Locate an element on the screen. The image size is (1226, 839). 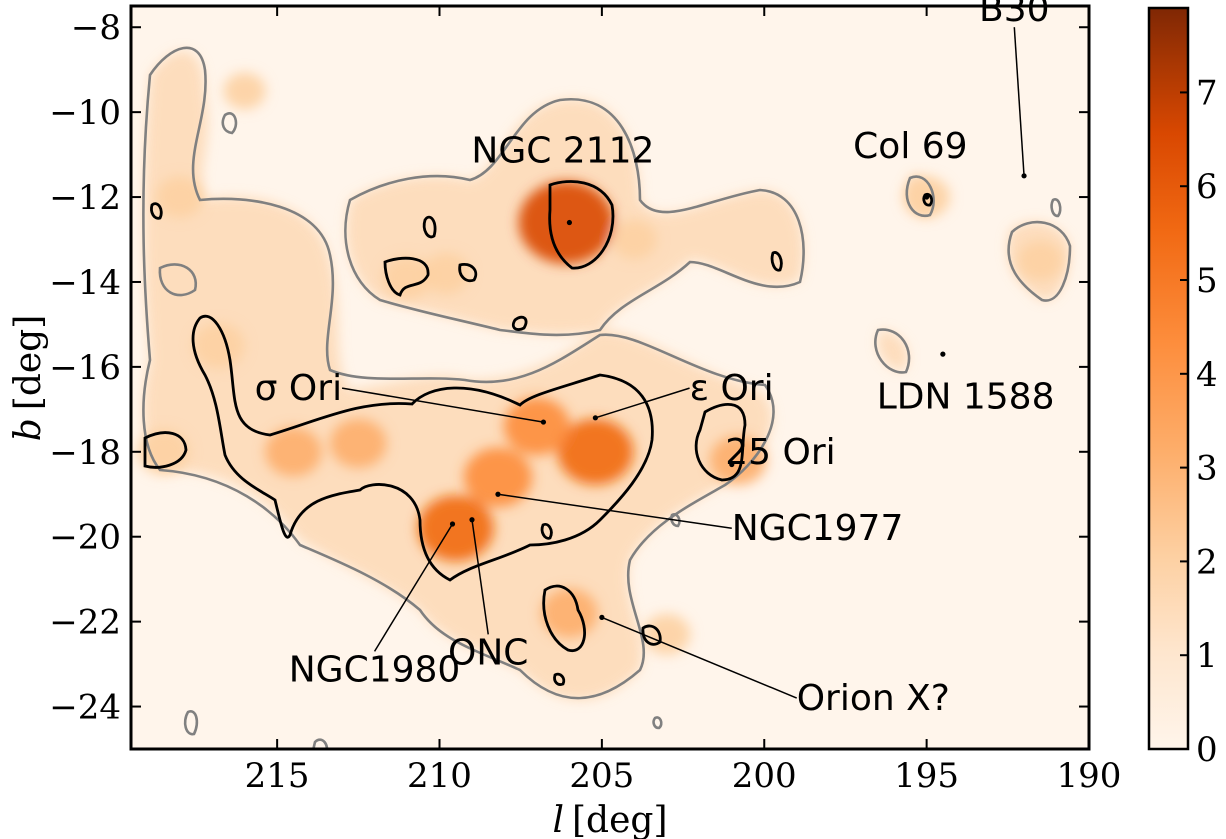
colorbar-tick-label: 4 is located at coordinates (1207, 375).